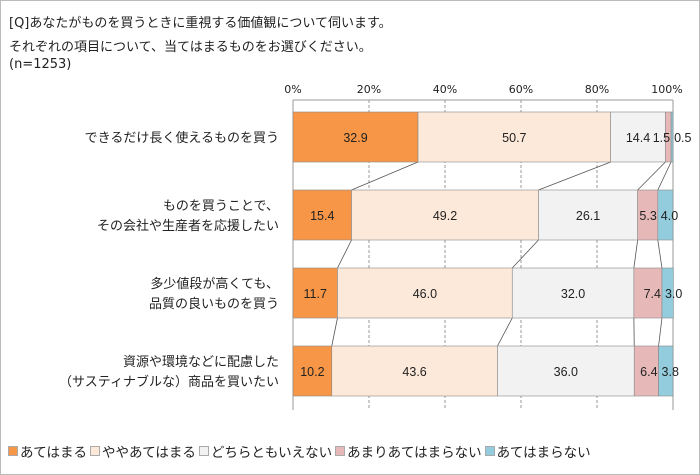 This screenshot has width=700, height=475. Describe the element at coordinates (669, 216) in the screenshot. I see `data-label: 4.0` at that location.